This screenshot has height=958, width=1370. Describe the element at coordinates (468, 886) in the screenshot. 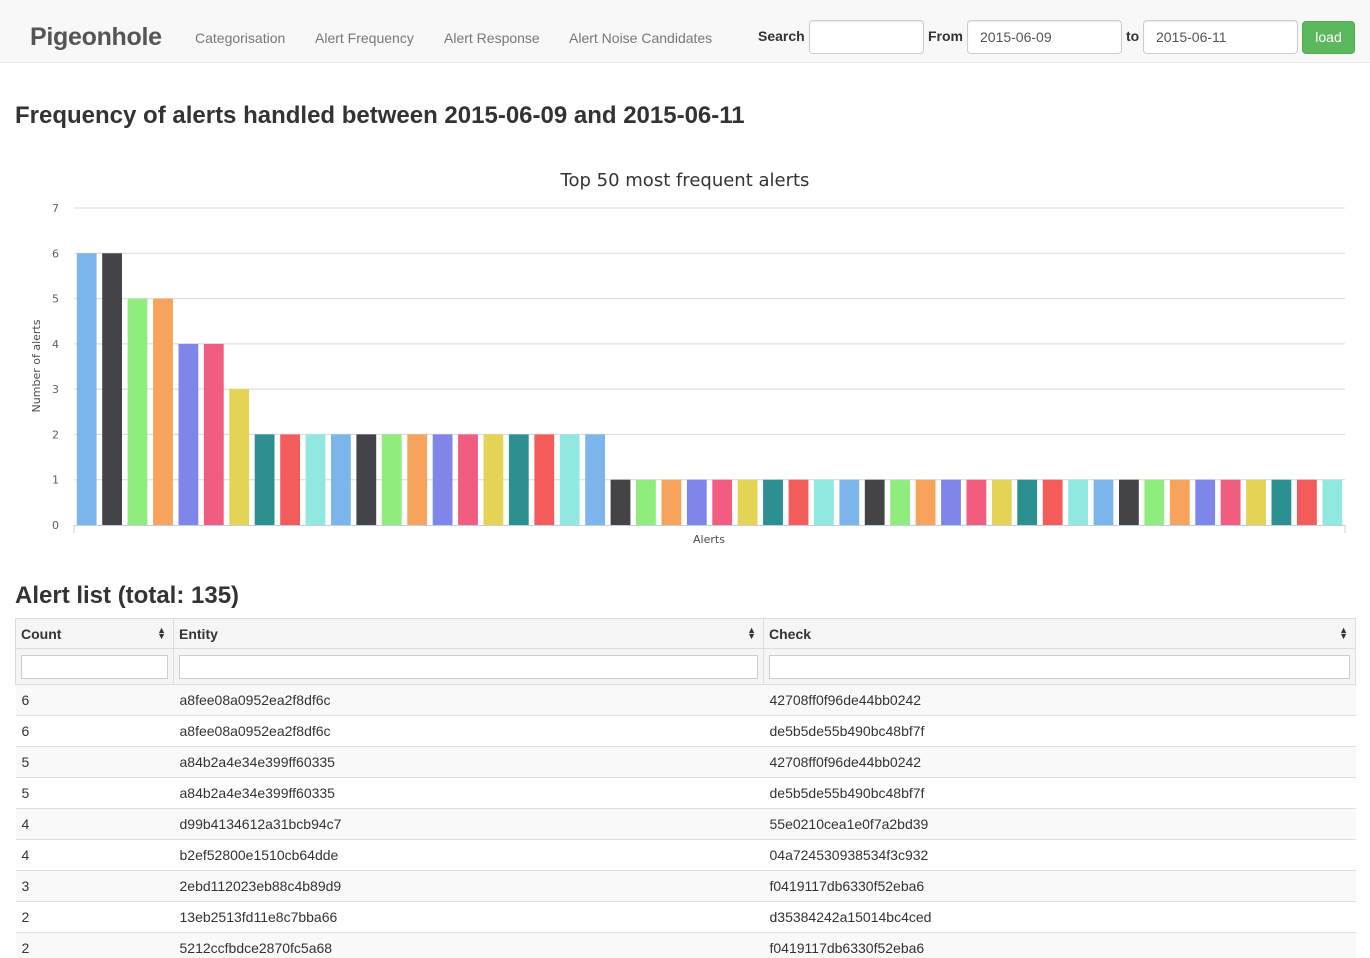

I see `entity-cell: 2ebd112023eb88c4b89d9` at that location.